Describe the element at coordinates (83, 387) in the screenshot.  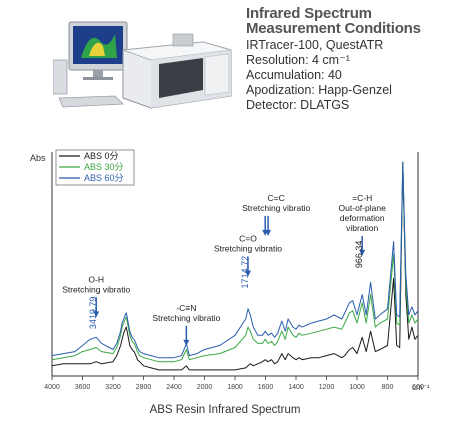
I see `x-tick-label: 3600` at that location.